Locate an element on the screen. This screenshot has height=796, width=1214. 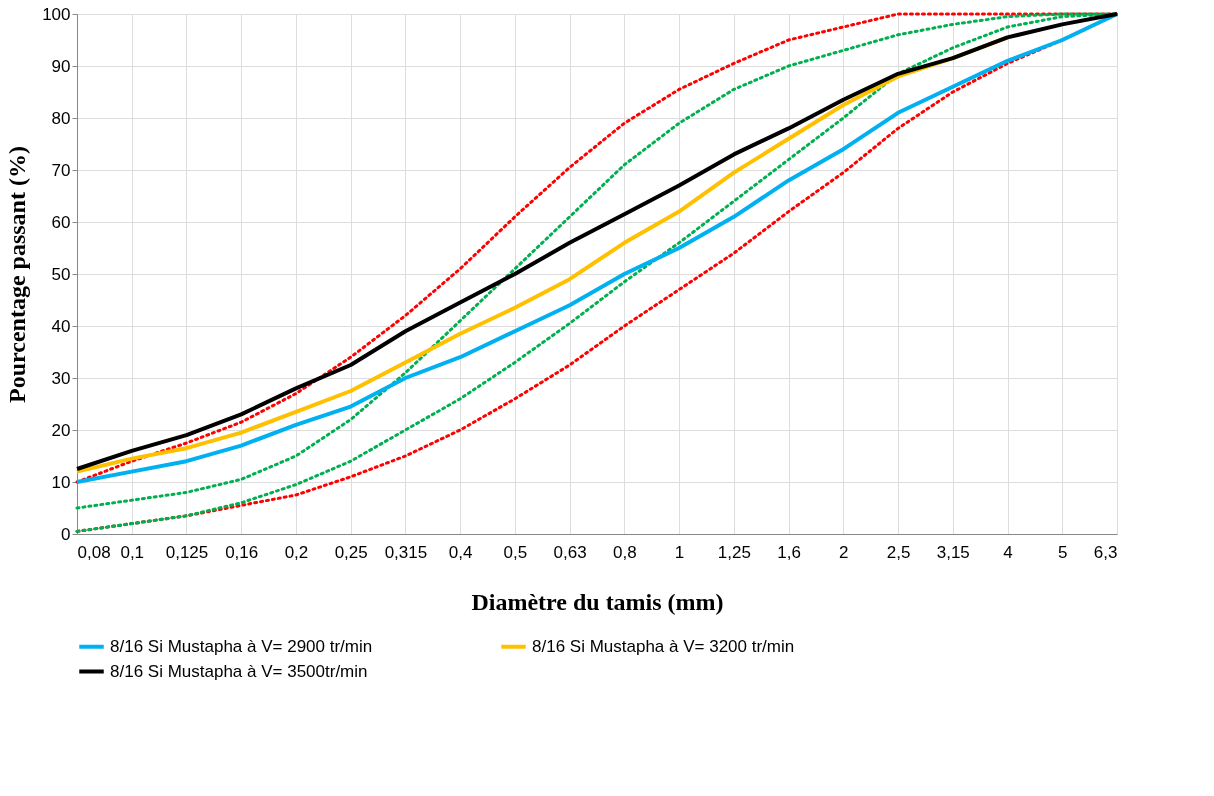
x-tick-label: 0,8 is located at coordinates (625, 552).